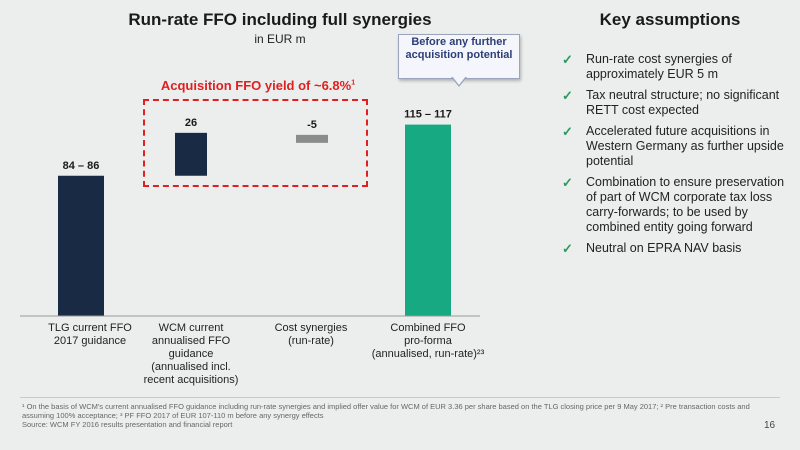 The image size is (800, 450). Describe the element at coordinates (400, 397) in the screenshot. I see `footer-divider` at that location.